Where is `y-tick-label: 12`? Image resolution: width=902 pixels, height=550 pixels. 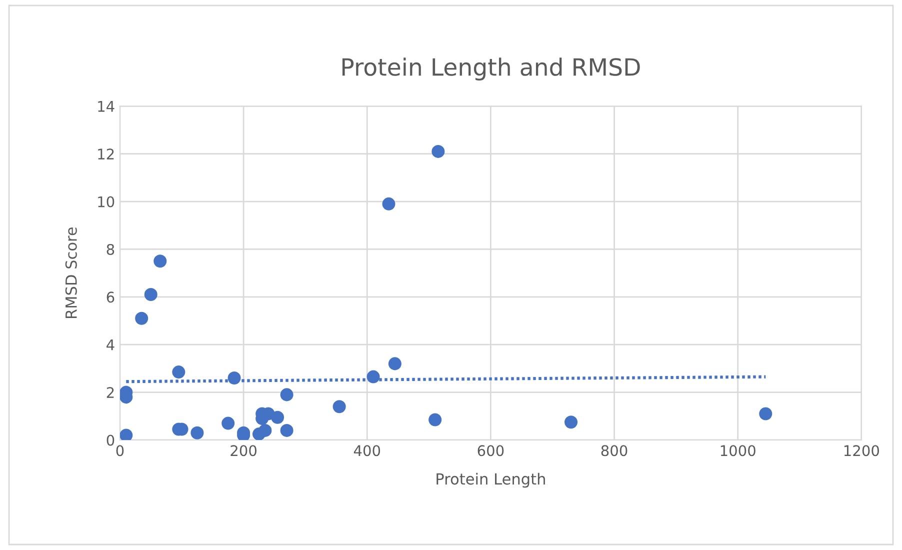 y-tick-label: 12 is located at coordinates (106, 154).